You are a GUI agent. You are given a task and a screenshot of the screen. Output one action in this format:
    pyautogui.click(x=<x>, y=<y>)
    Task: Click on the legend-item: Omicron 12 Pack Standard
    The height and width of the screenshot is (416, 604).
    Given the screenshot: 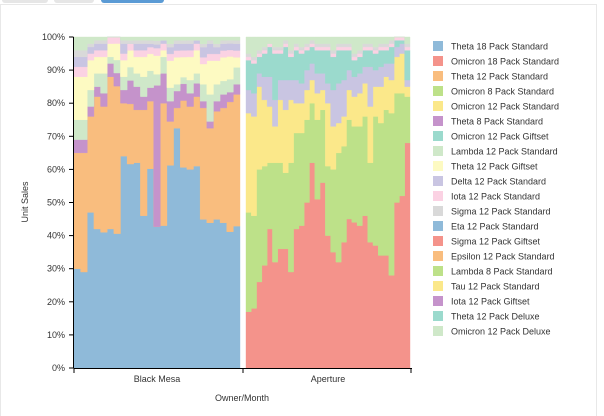 What is the action you would take?
    pyautogui.click(x=496, y=106)
    